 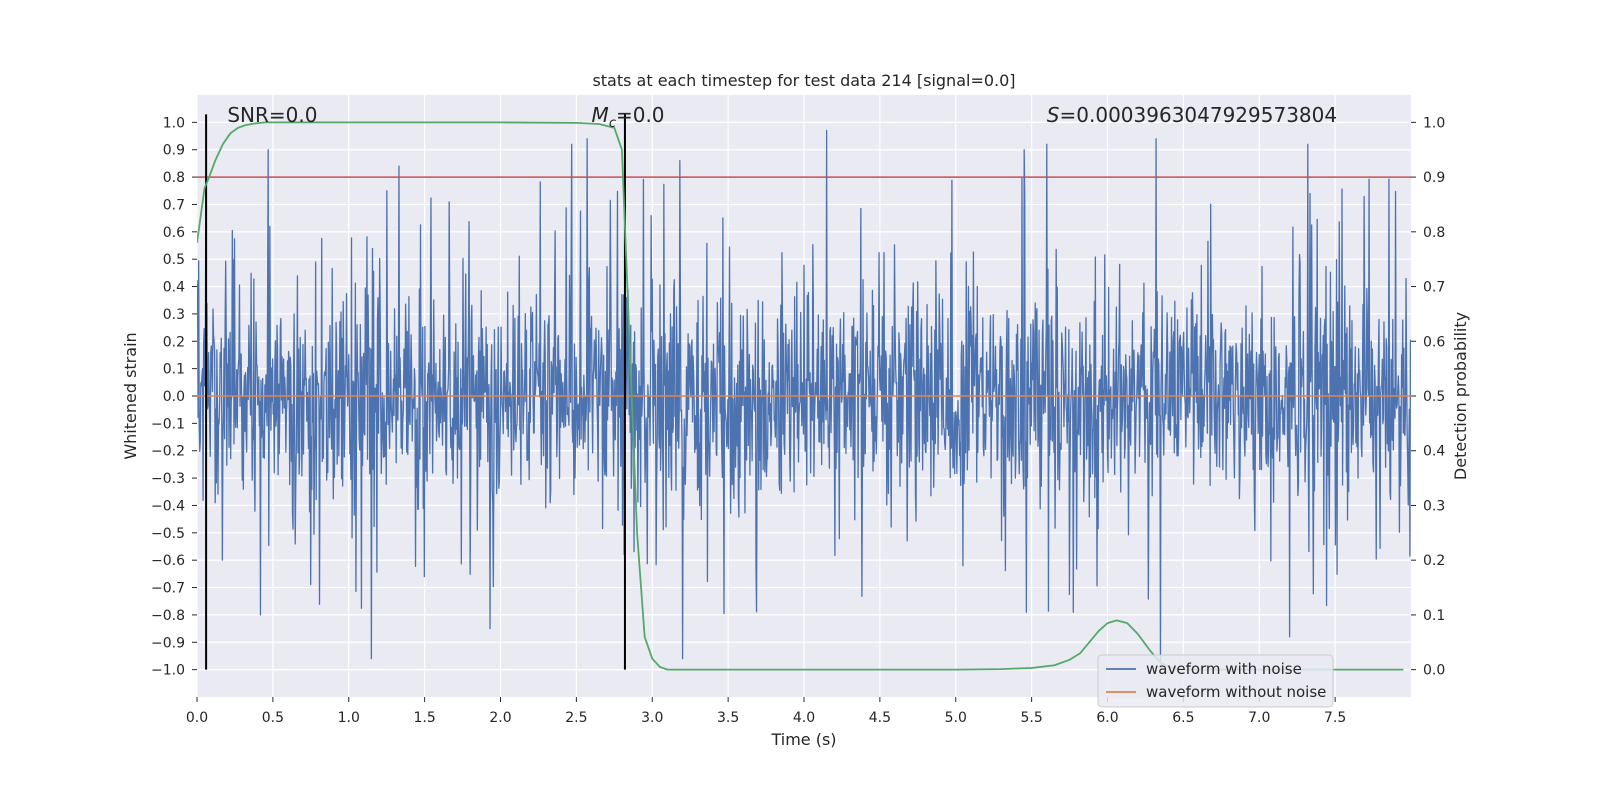 What do you see at coordinates (1434, 178) in the screenshot?
I see `y2-tick-label: 0.9` at bounding box center [1434, 178].